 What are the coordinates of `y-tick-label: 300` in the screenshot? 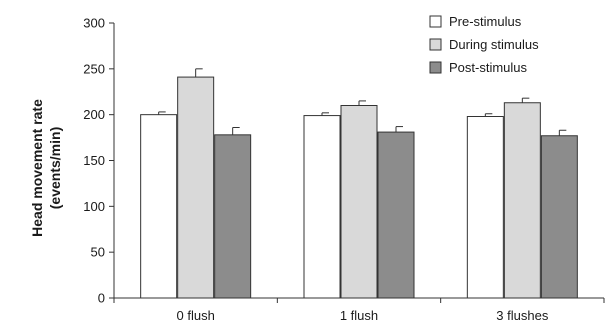 It's located at (94, 23).